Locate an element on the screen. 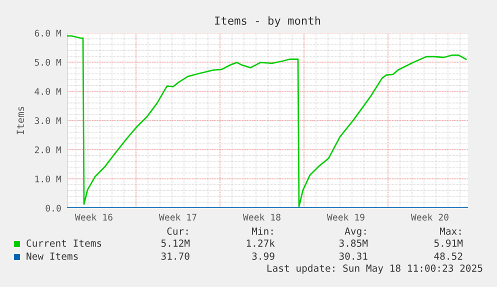 The width and height of the screenshot is (497, 287). text: 30.31 is located at coordinates (353, 256).